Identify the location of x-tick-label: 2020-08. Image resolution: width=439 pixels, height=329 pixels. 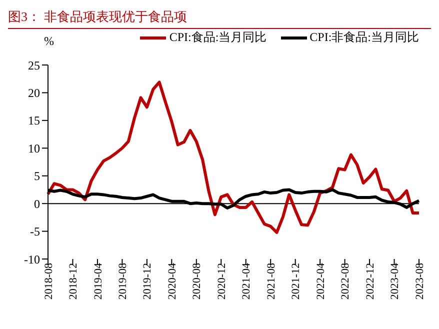
(197, 281).